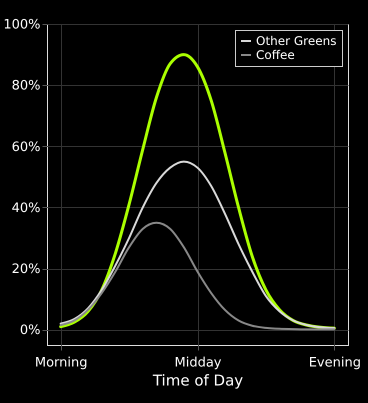 Image resolution: width=368 pixels, height=403 pixels. What do you see at coordinates (198, 363) in the screenshot?
I see `x-tick-label: Midday` at bounding box center [198, 363].